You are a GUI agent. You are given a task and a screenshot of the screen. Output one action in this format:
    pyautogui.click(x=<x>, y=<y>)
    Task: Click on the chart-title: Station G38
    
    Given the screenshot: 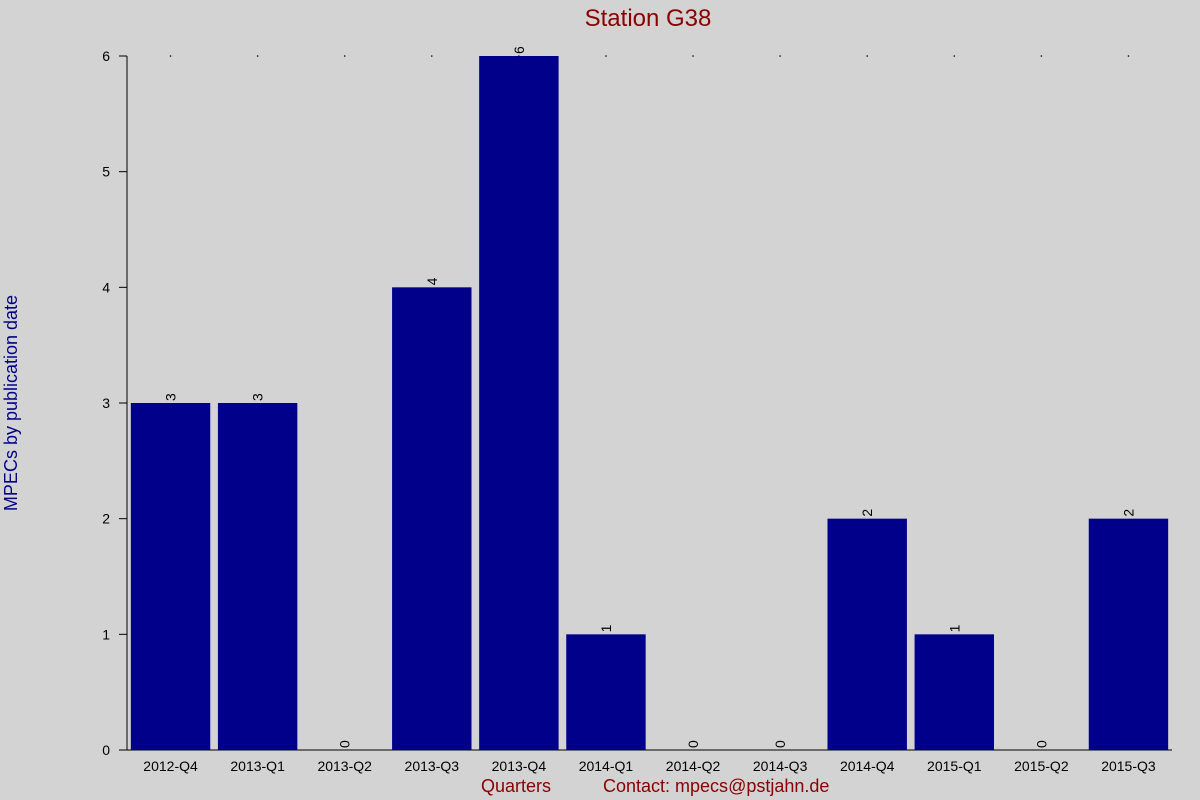 What is the action you would take?
    pyautogui.click(x=648, y=18)
    